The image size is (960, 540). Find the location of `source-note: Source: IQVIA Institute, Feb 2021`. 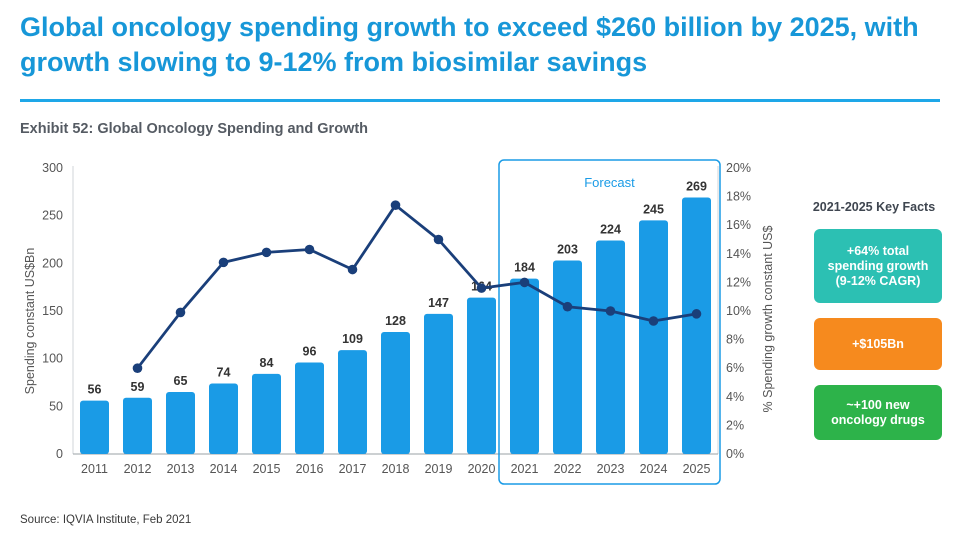

source-note: Source: IQVIA Institute, Feb 2021 is located at coordinates (106, 520).